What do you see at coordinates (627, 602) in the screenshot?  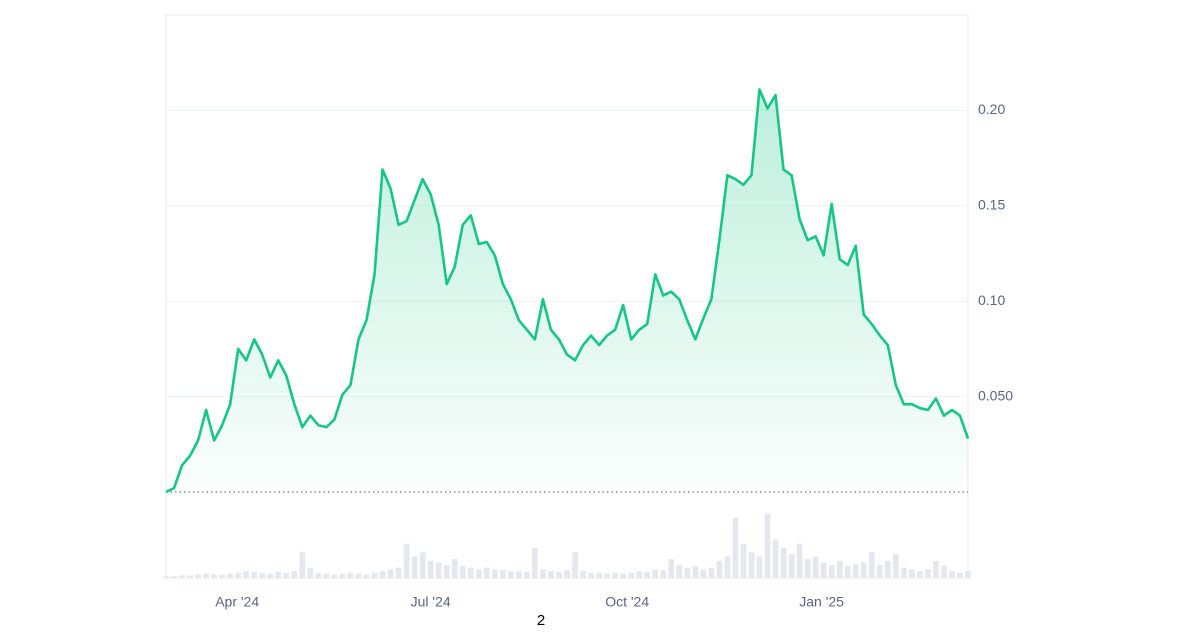 I see `x-tick-label: Oct '24` at bounding box center [627, 602].